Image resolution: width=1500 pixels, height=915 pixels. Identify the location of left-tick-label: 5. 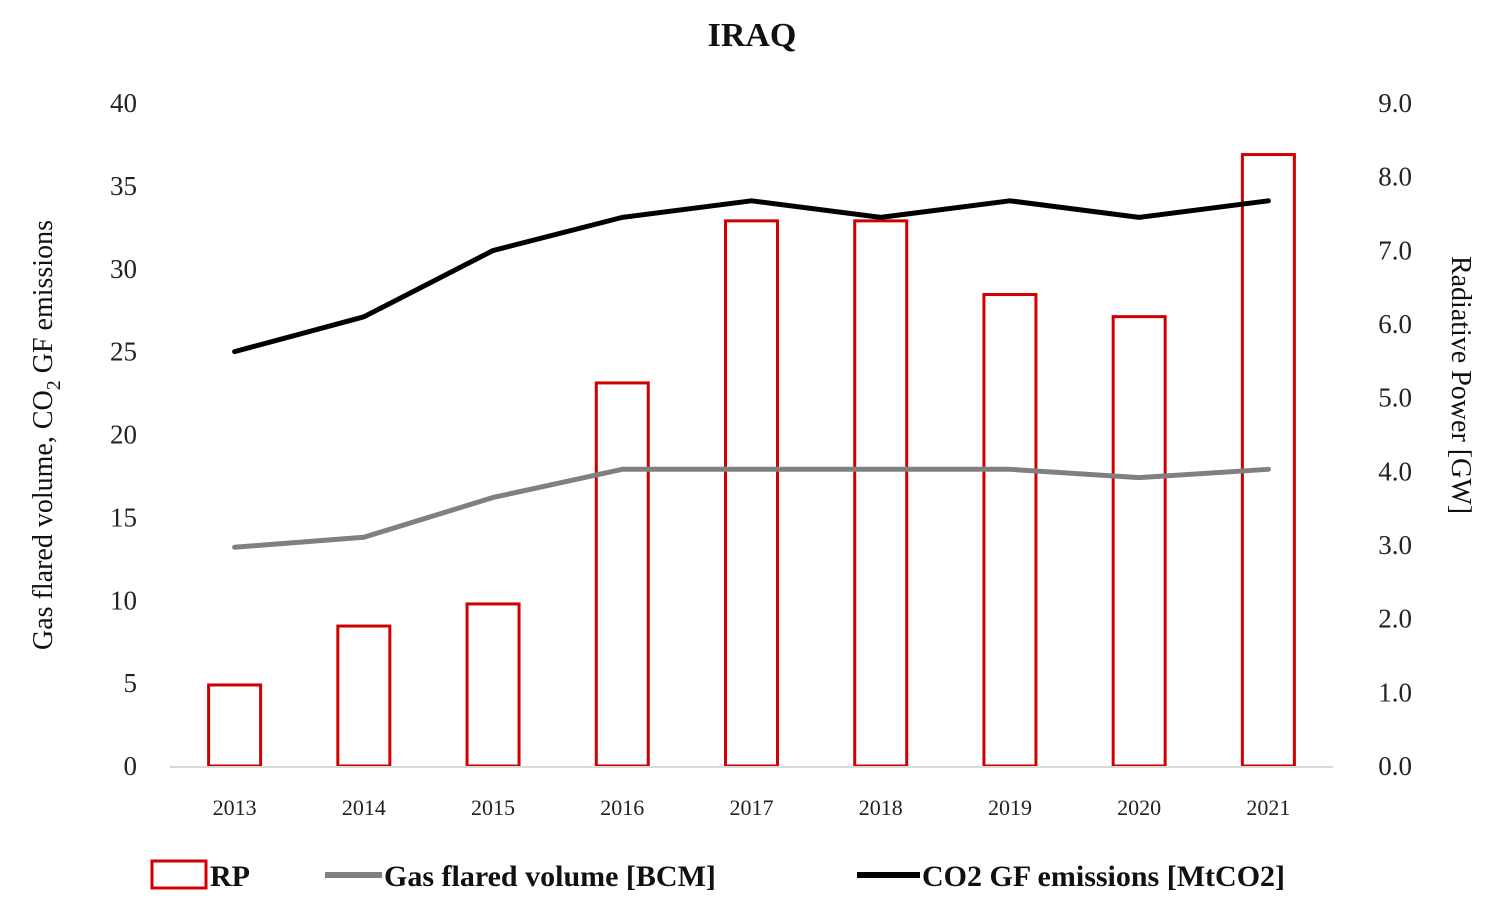
(131, 683).